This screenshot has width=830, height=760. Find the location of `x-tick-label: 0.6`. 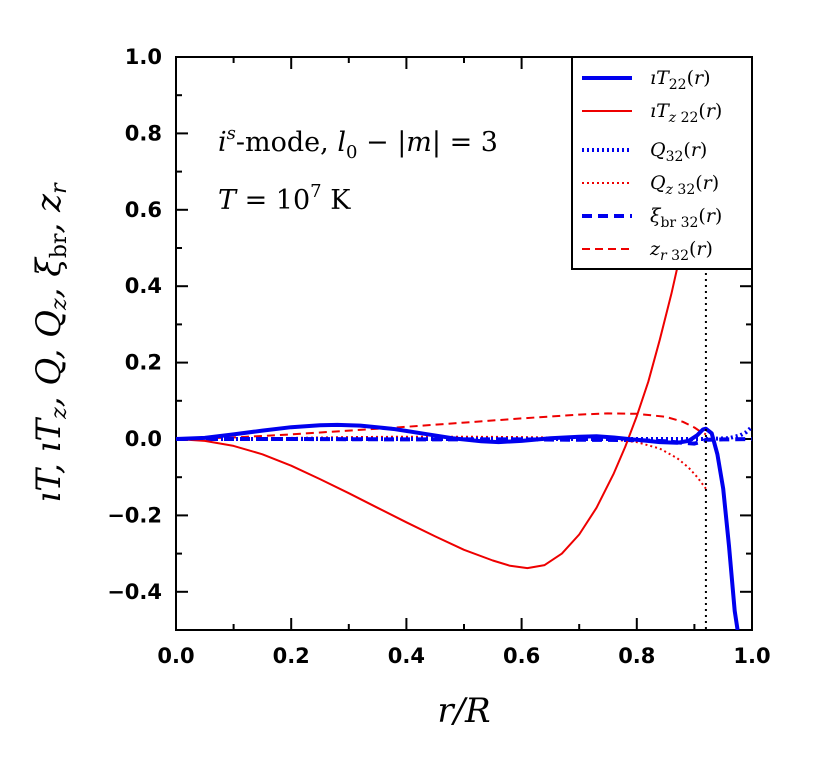

x-tick-label: 0.6 is located at coordinates (521, 656).